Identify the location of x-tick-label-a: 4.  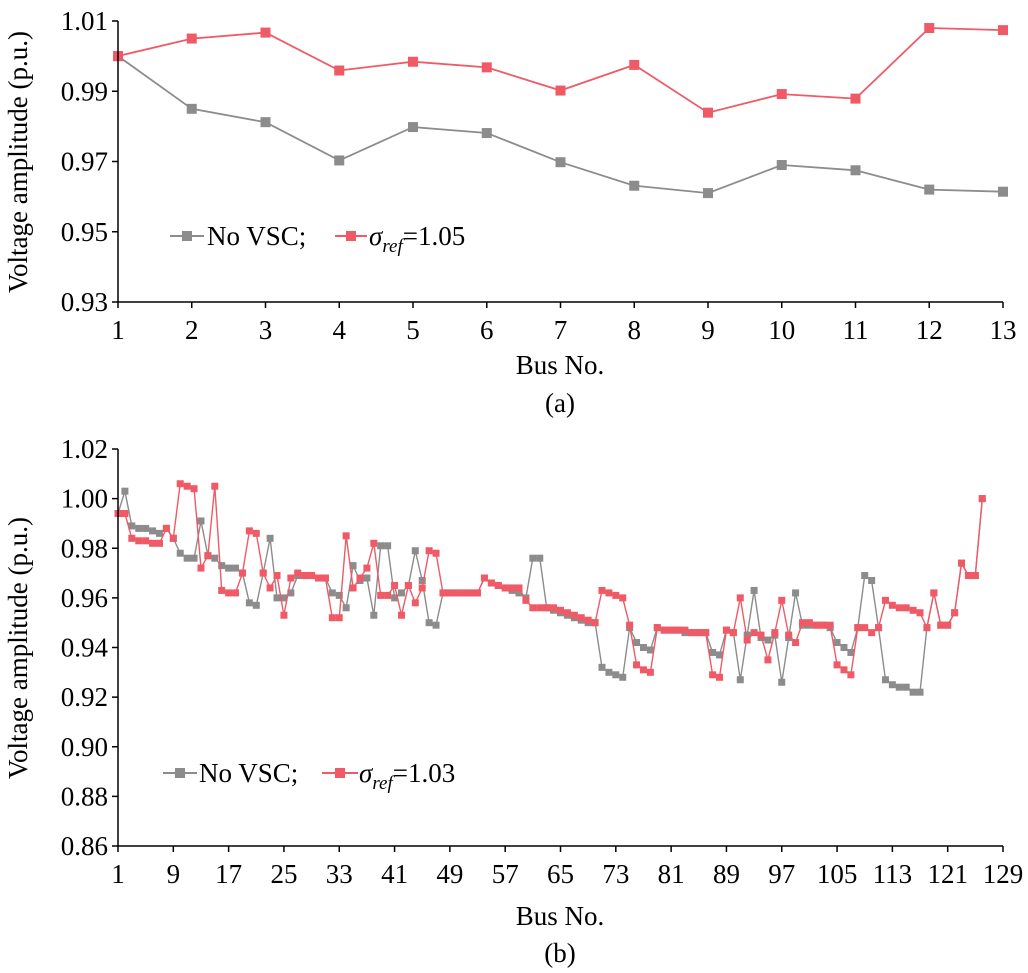
(340, 330).